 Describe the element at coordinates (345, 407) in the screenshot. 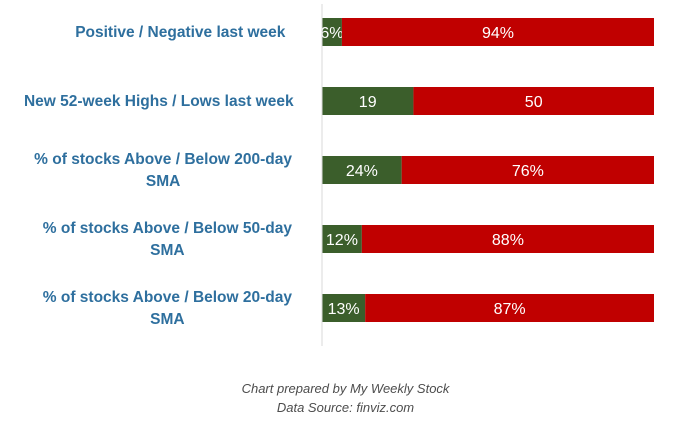

I see `data-source: Data Source: finviz.com` at that location.